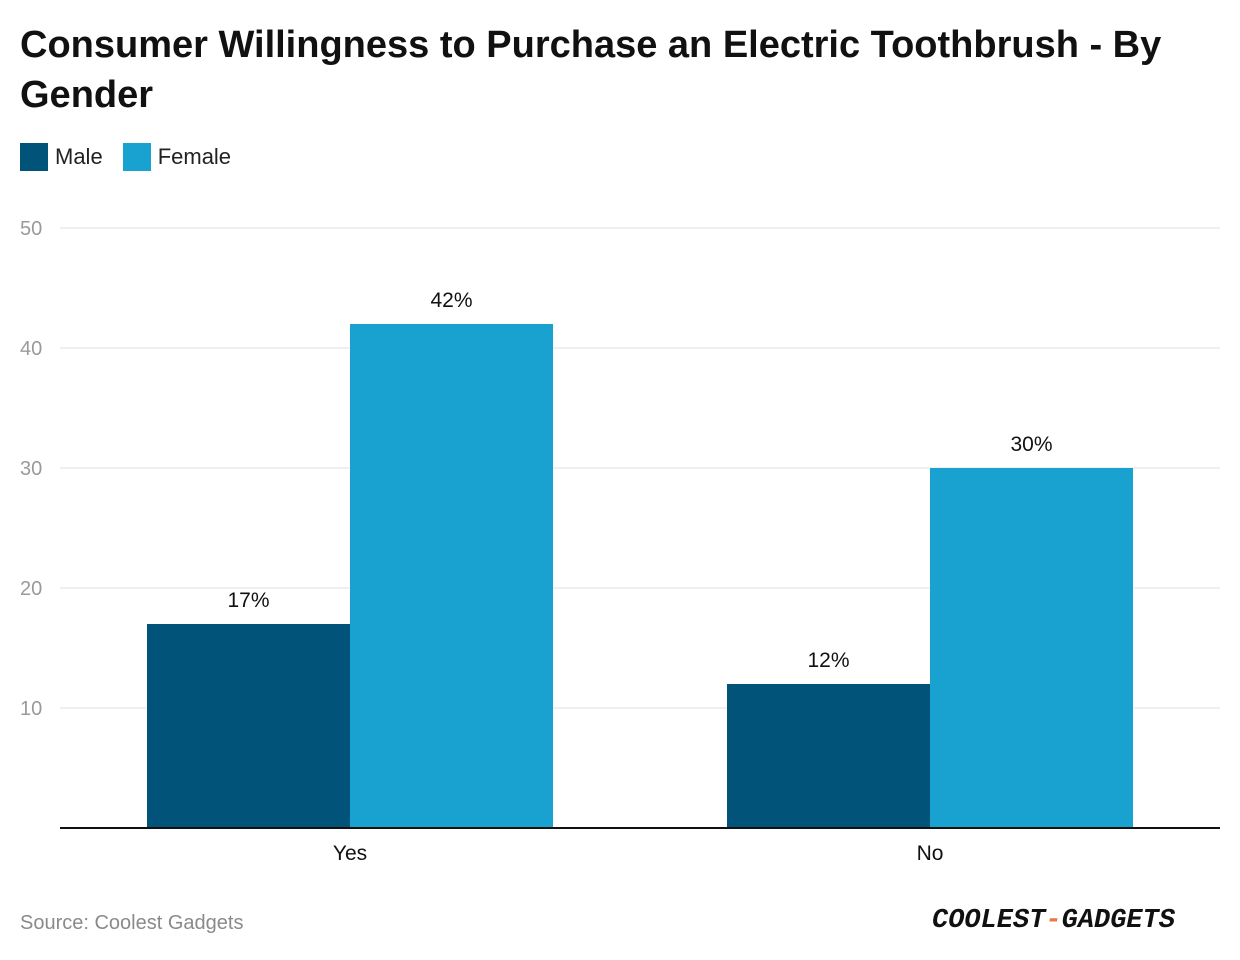  I want to click on bar-male-no, so click(828, 756).